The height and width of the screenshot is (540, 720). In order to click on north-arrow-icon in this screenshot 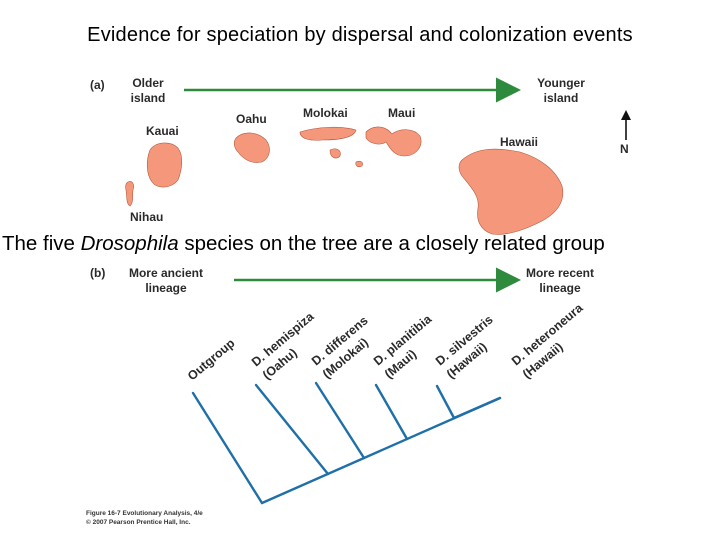, I will do `click(626, 125)`.